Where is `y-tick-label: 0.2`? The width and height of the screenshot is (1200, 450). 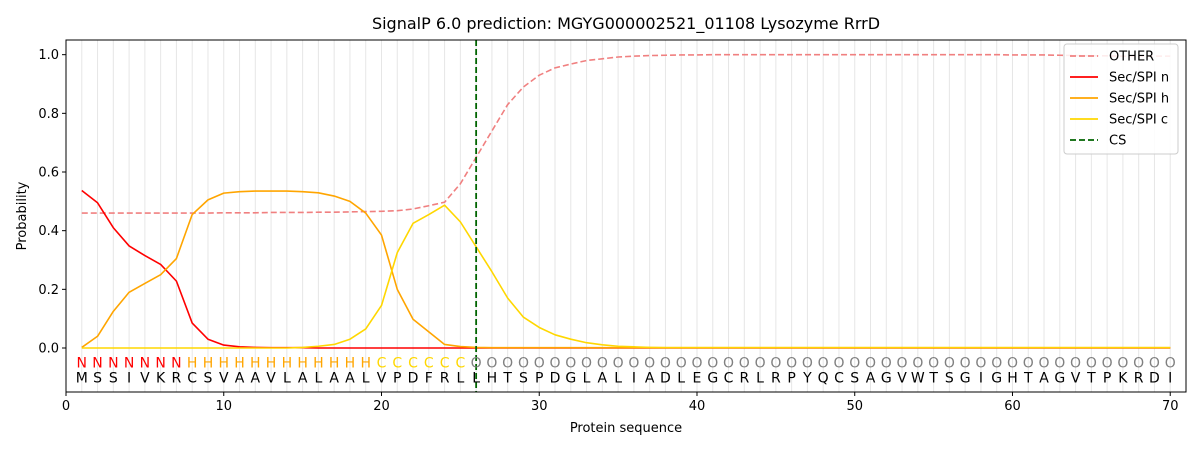
y-tick-label: 0.2 is located at coordinates (48, 290).